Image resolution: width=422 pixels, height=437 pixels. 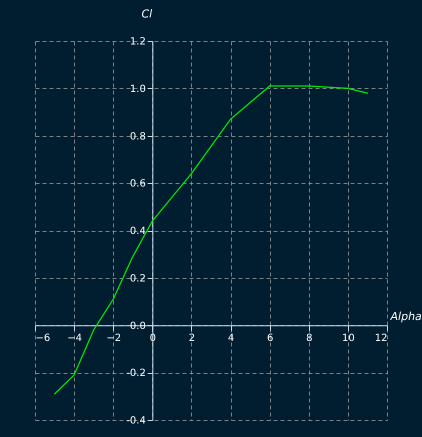 I want to click on y-tick-label: 0.2, so click(x=138, y=278).